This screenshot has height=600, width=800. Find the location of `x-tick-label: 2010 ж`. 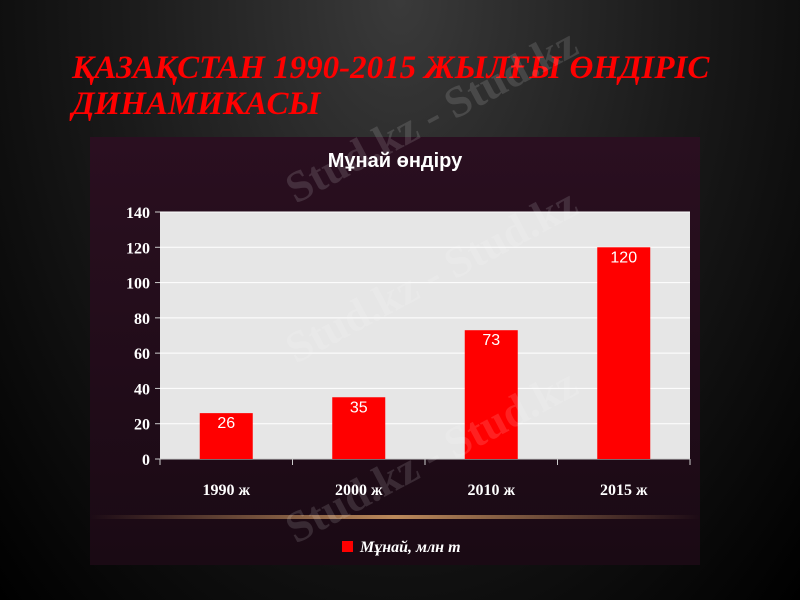

x-tick-label: 2010 ж is located at coordinates (491, 490).